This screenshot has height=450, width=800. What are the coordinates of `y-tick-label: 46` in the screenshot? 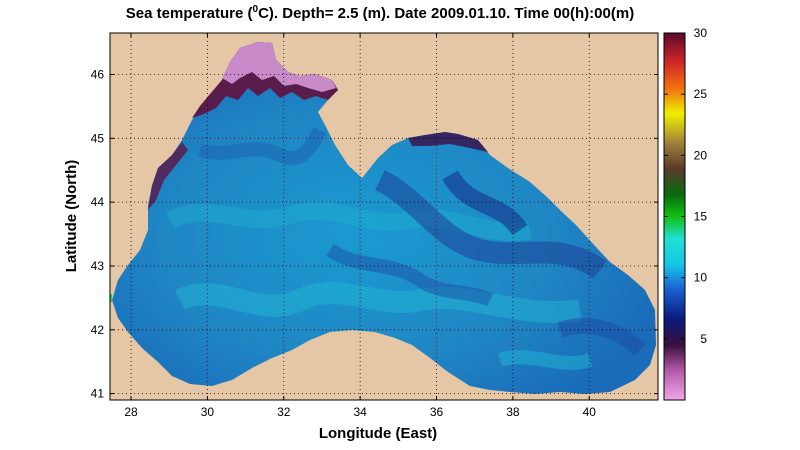 It's located at (98, 74).